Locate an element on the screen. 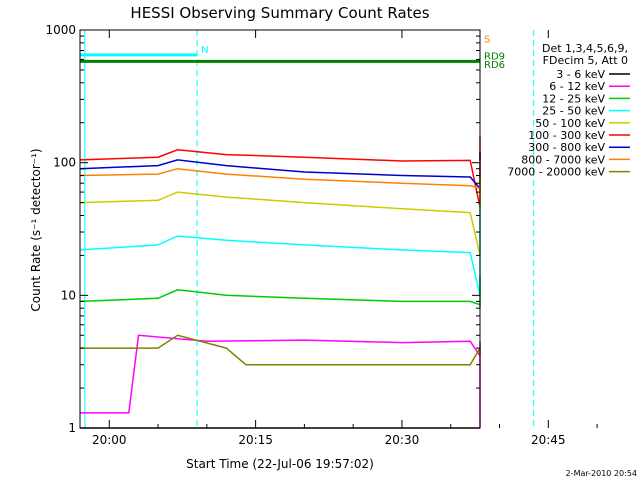 This screenshot has height=480, width=640. state-bar-label-4: RD6 is located at coordinates (494, 65).